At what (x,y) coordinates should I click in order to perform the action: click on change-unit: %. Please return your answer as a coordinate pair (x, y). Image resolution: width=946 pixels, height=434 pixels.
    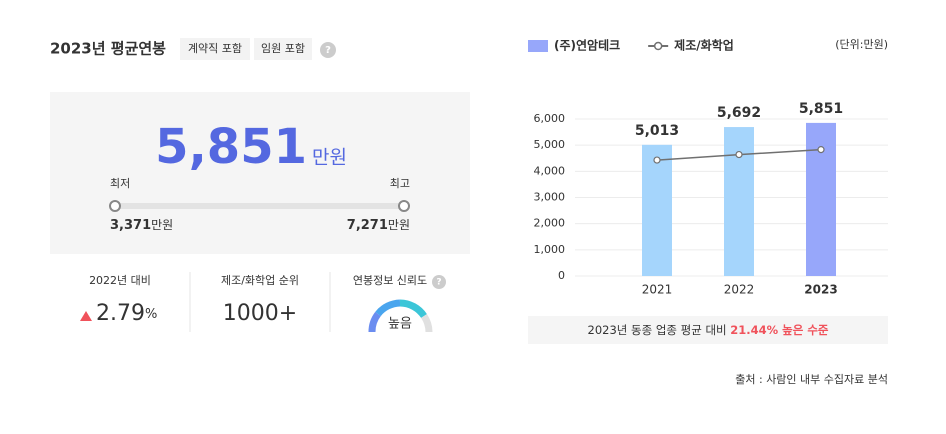
    Looking at the image, I should click on (151, 314).